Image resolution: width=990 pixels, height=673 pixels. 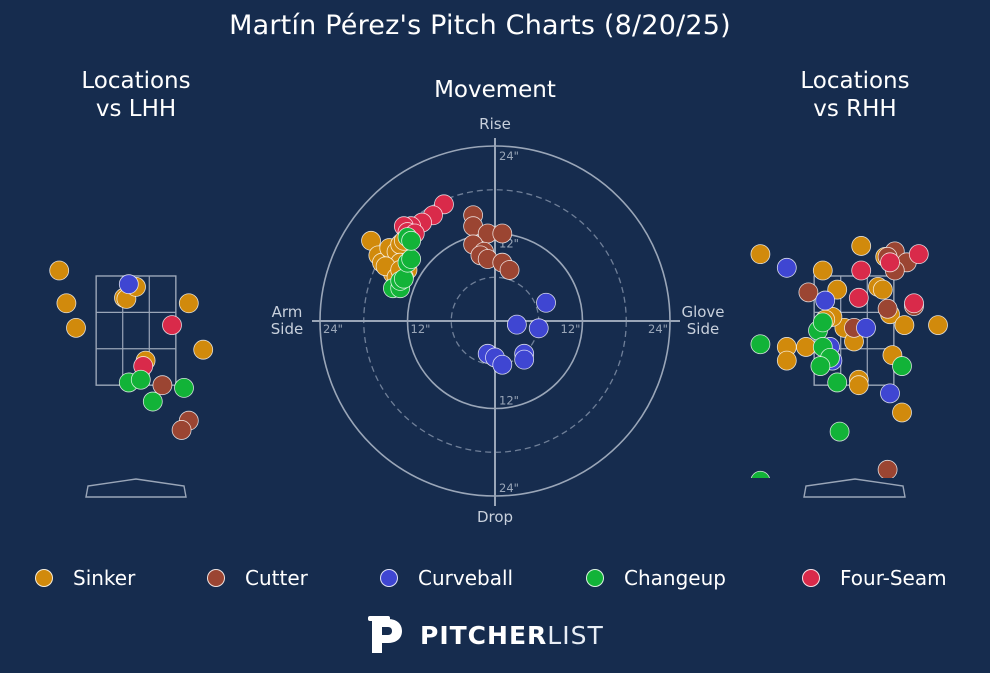 I want to click on panel-title: Movement, so click(x=495, y=90).